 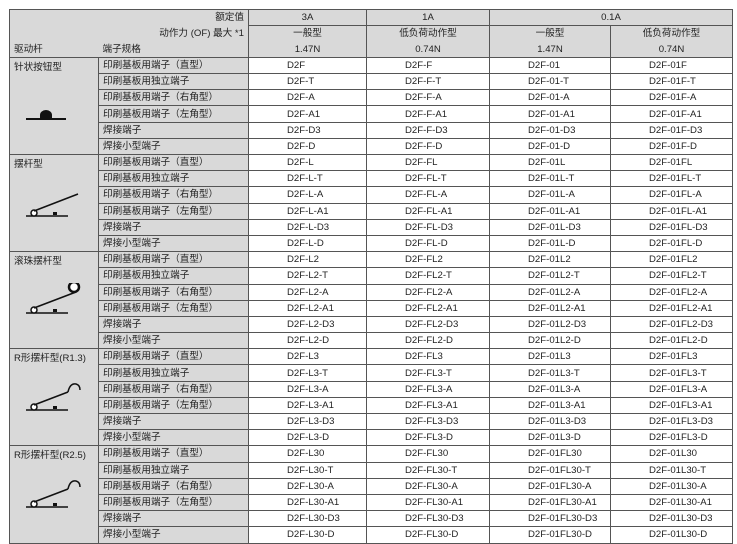 What do you see at coordinates (129, 17) in the screenshot?
I see `rated-label: 额定值` at bounding box center [129, 17].